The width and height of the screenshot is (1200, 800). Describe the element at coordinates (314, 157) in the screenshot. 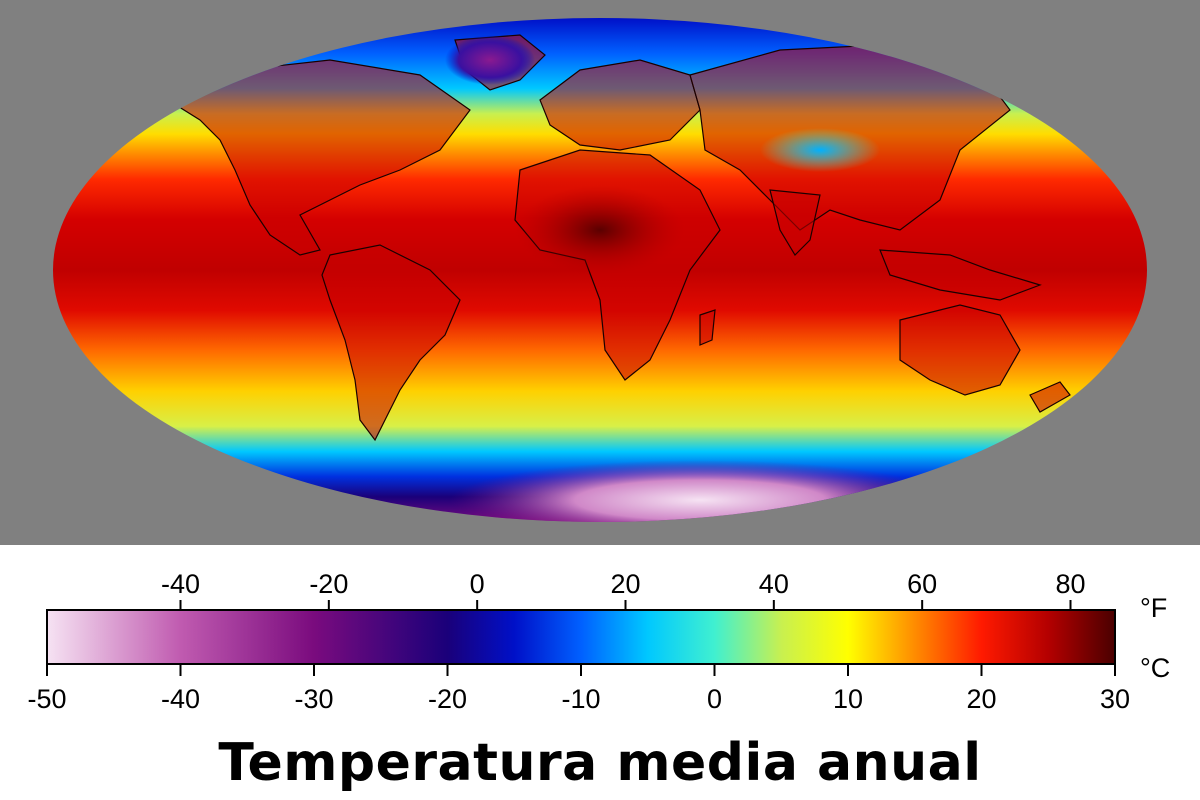

I see `north-america-shape` at that location.